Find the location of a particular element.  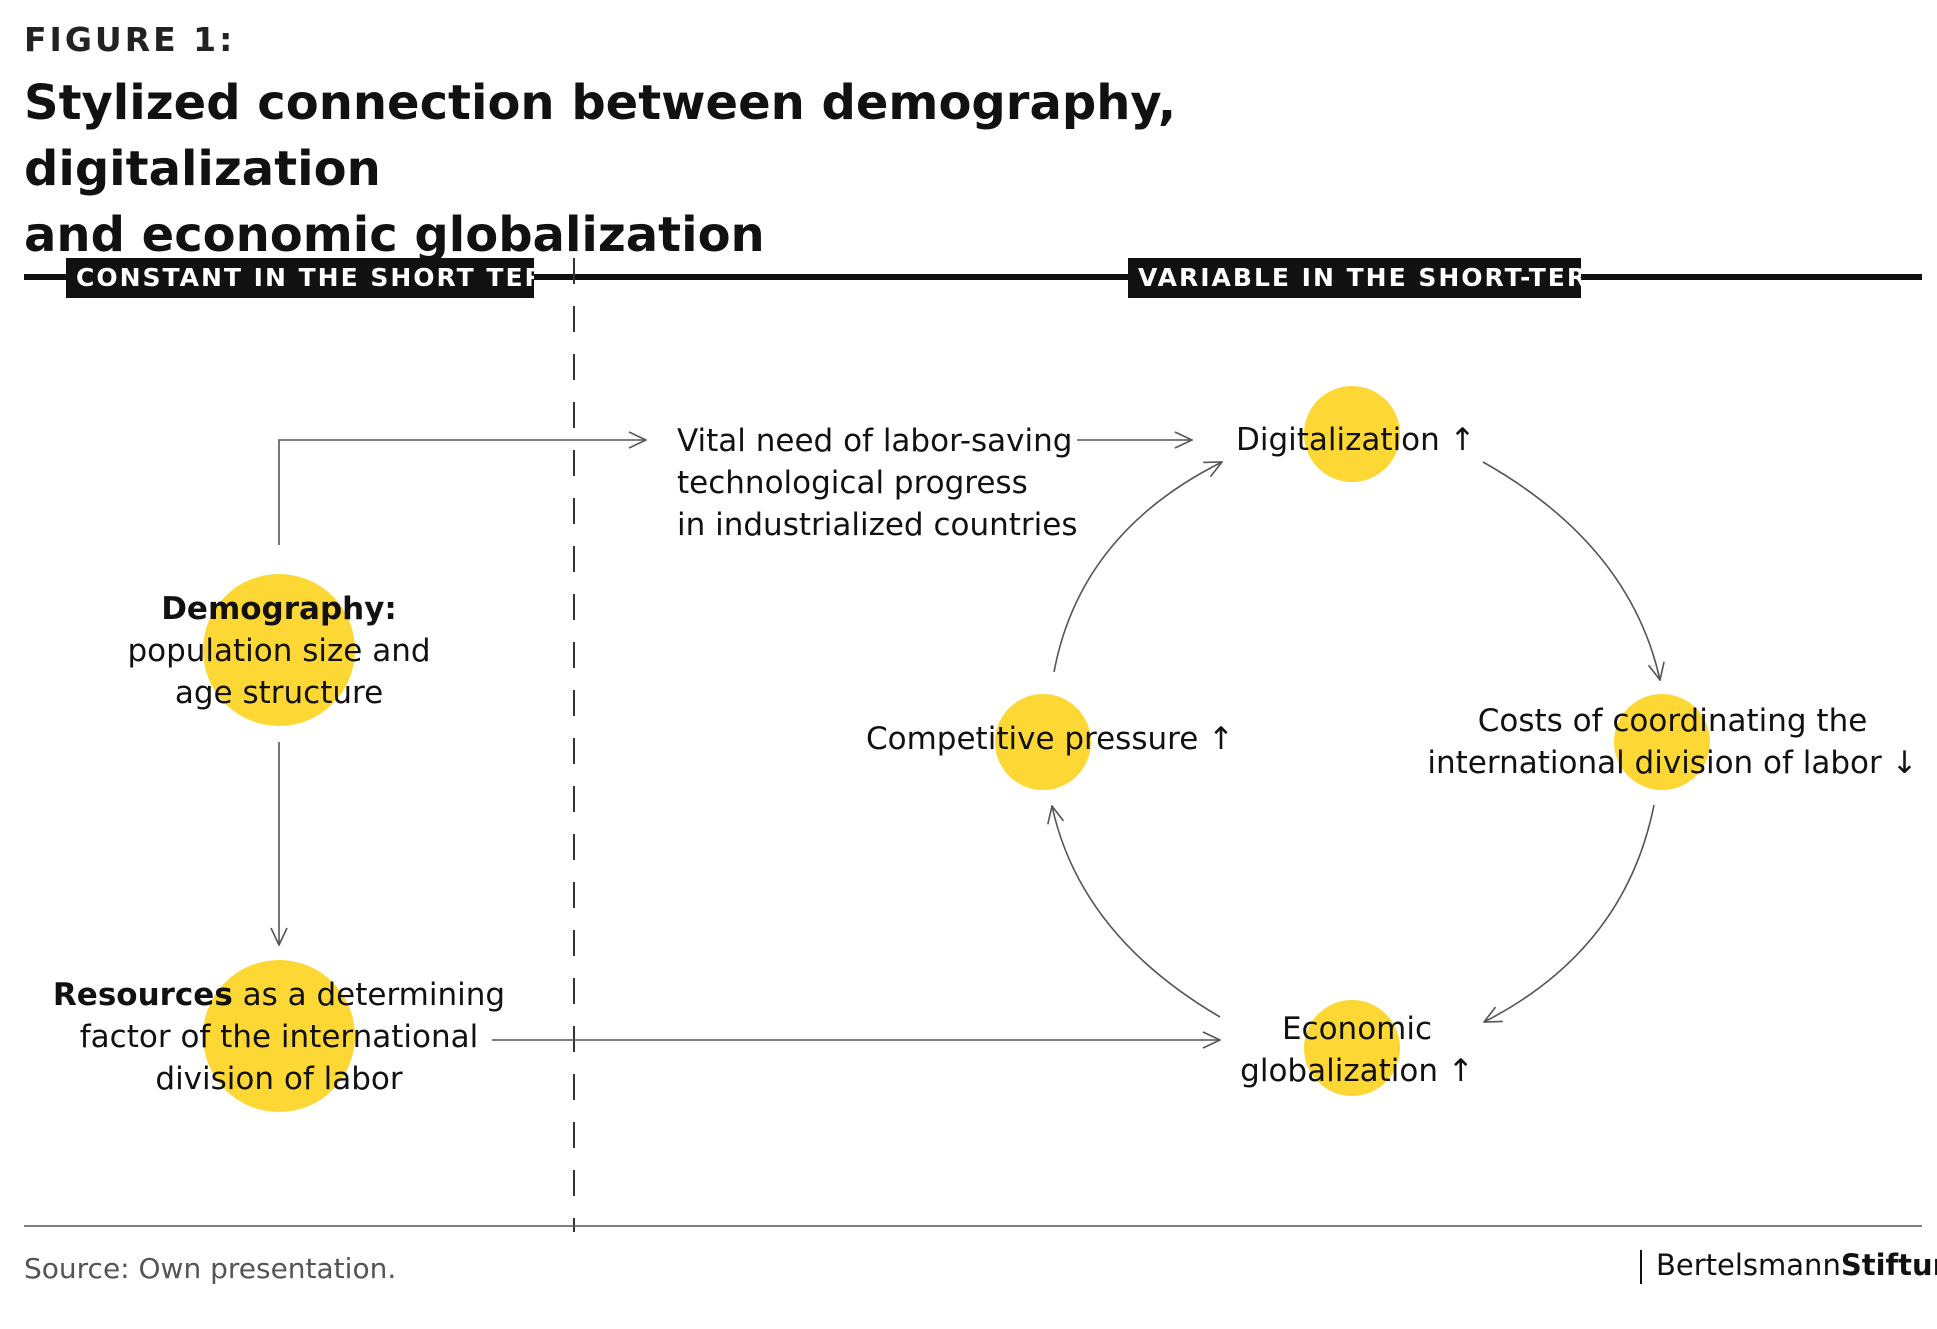

economic-line-2-text: globalization is located at coordinates (1339, 1071).